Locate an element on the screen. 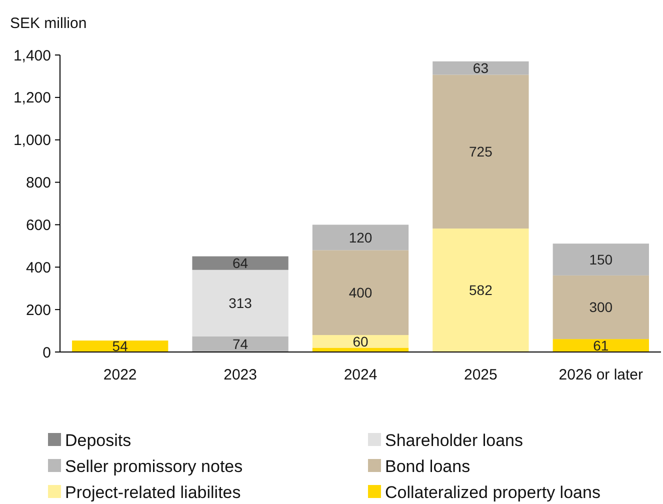  y-tick-label: 400 is located at coordinates (38, 267).